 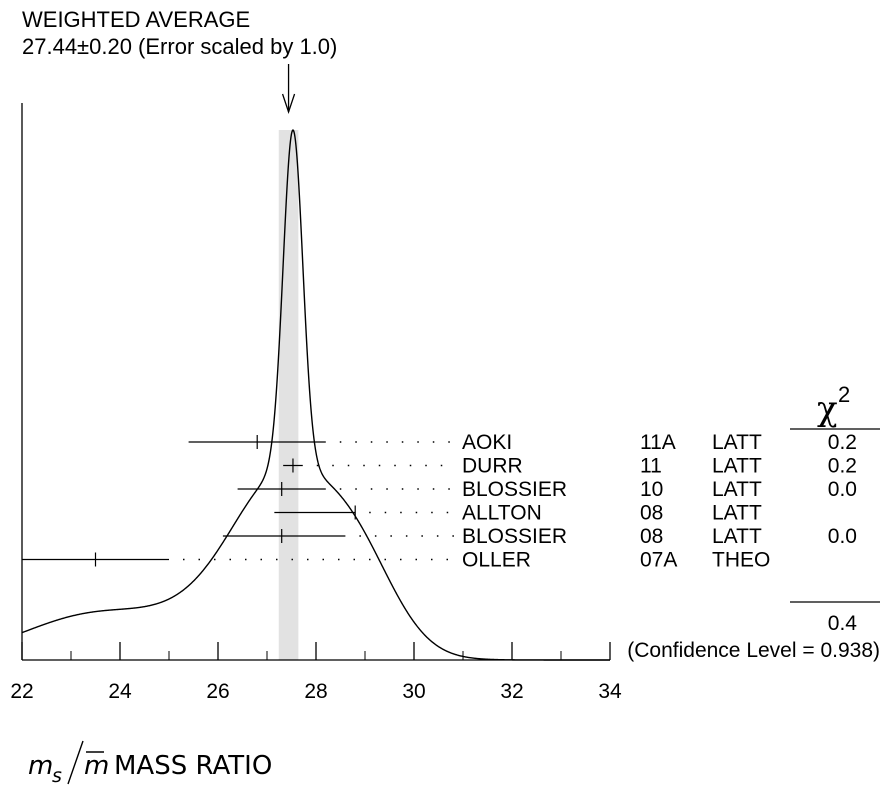 I want to click on x-label-symbol-den: m, so click(x=96, y=766).